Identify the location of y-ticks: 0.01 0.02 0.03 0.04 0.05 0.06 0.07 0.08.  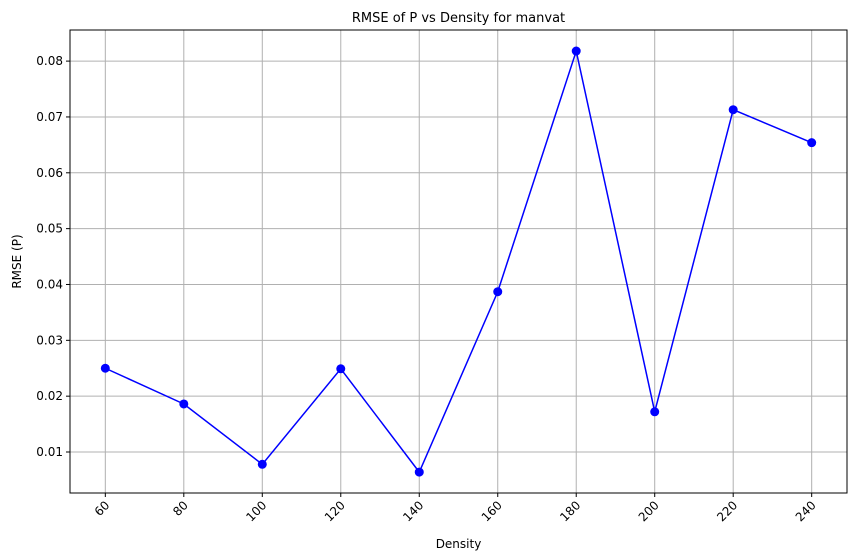
(53, 256).